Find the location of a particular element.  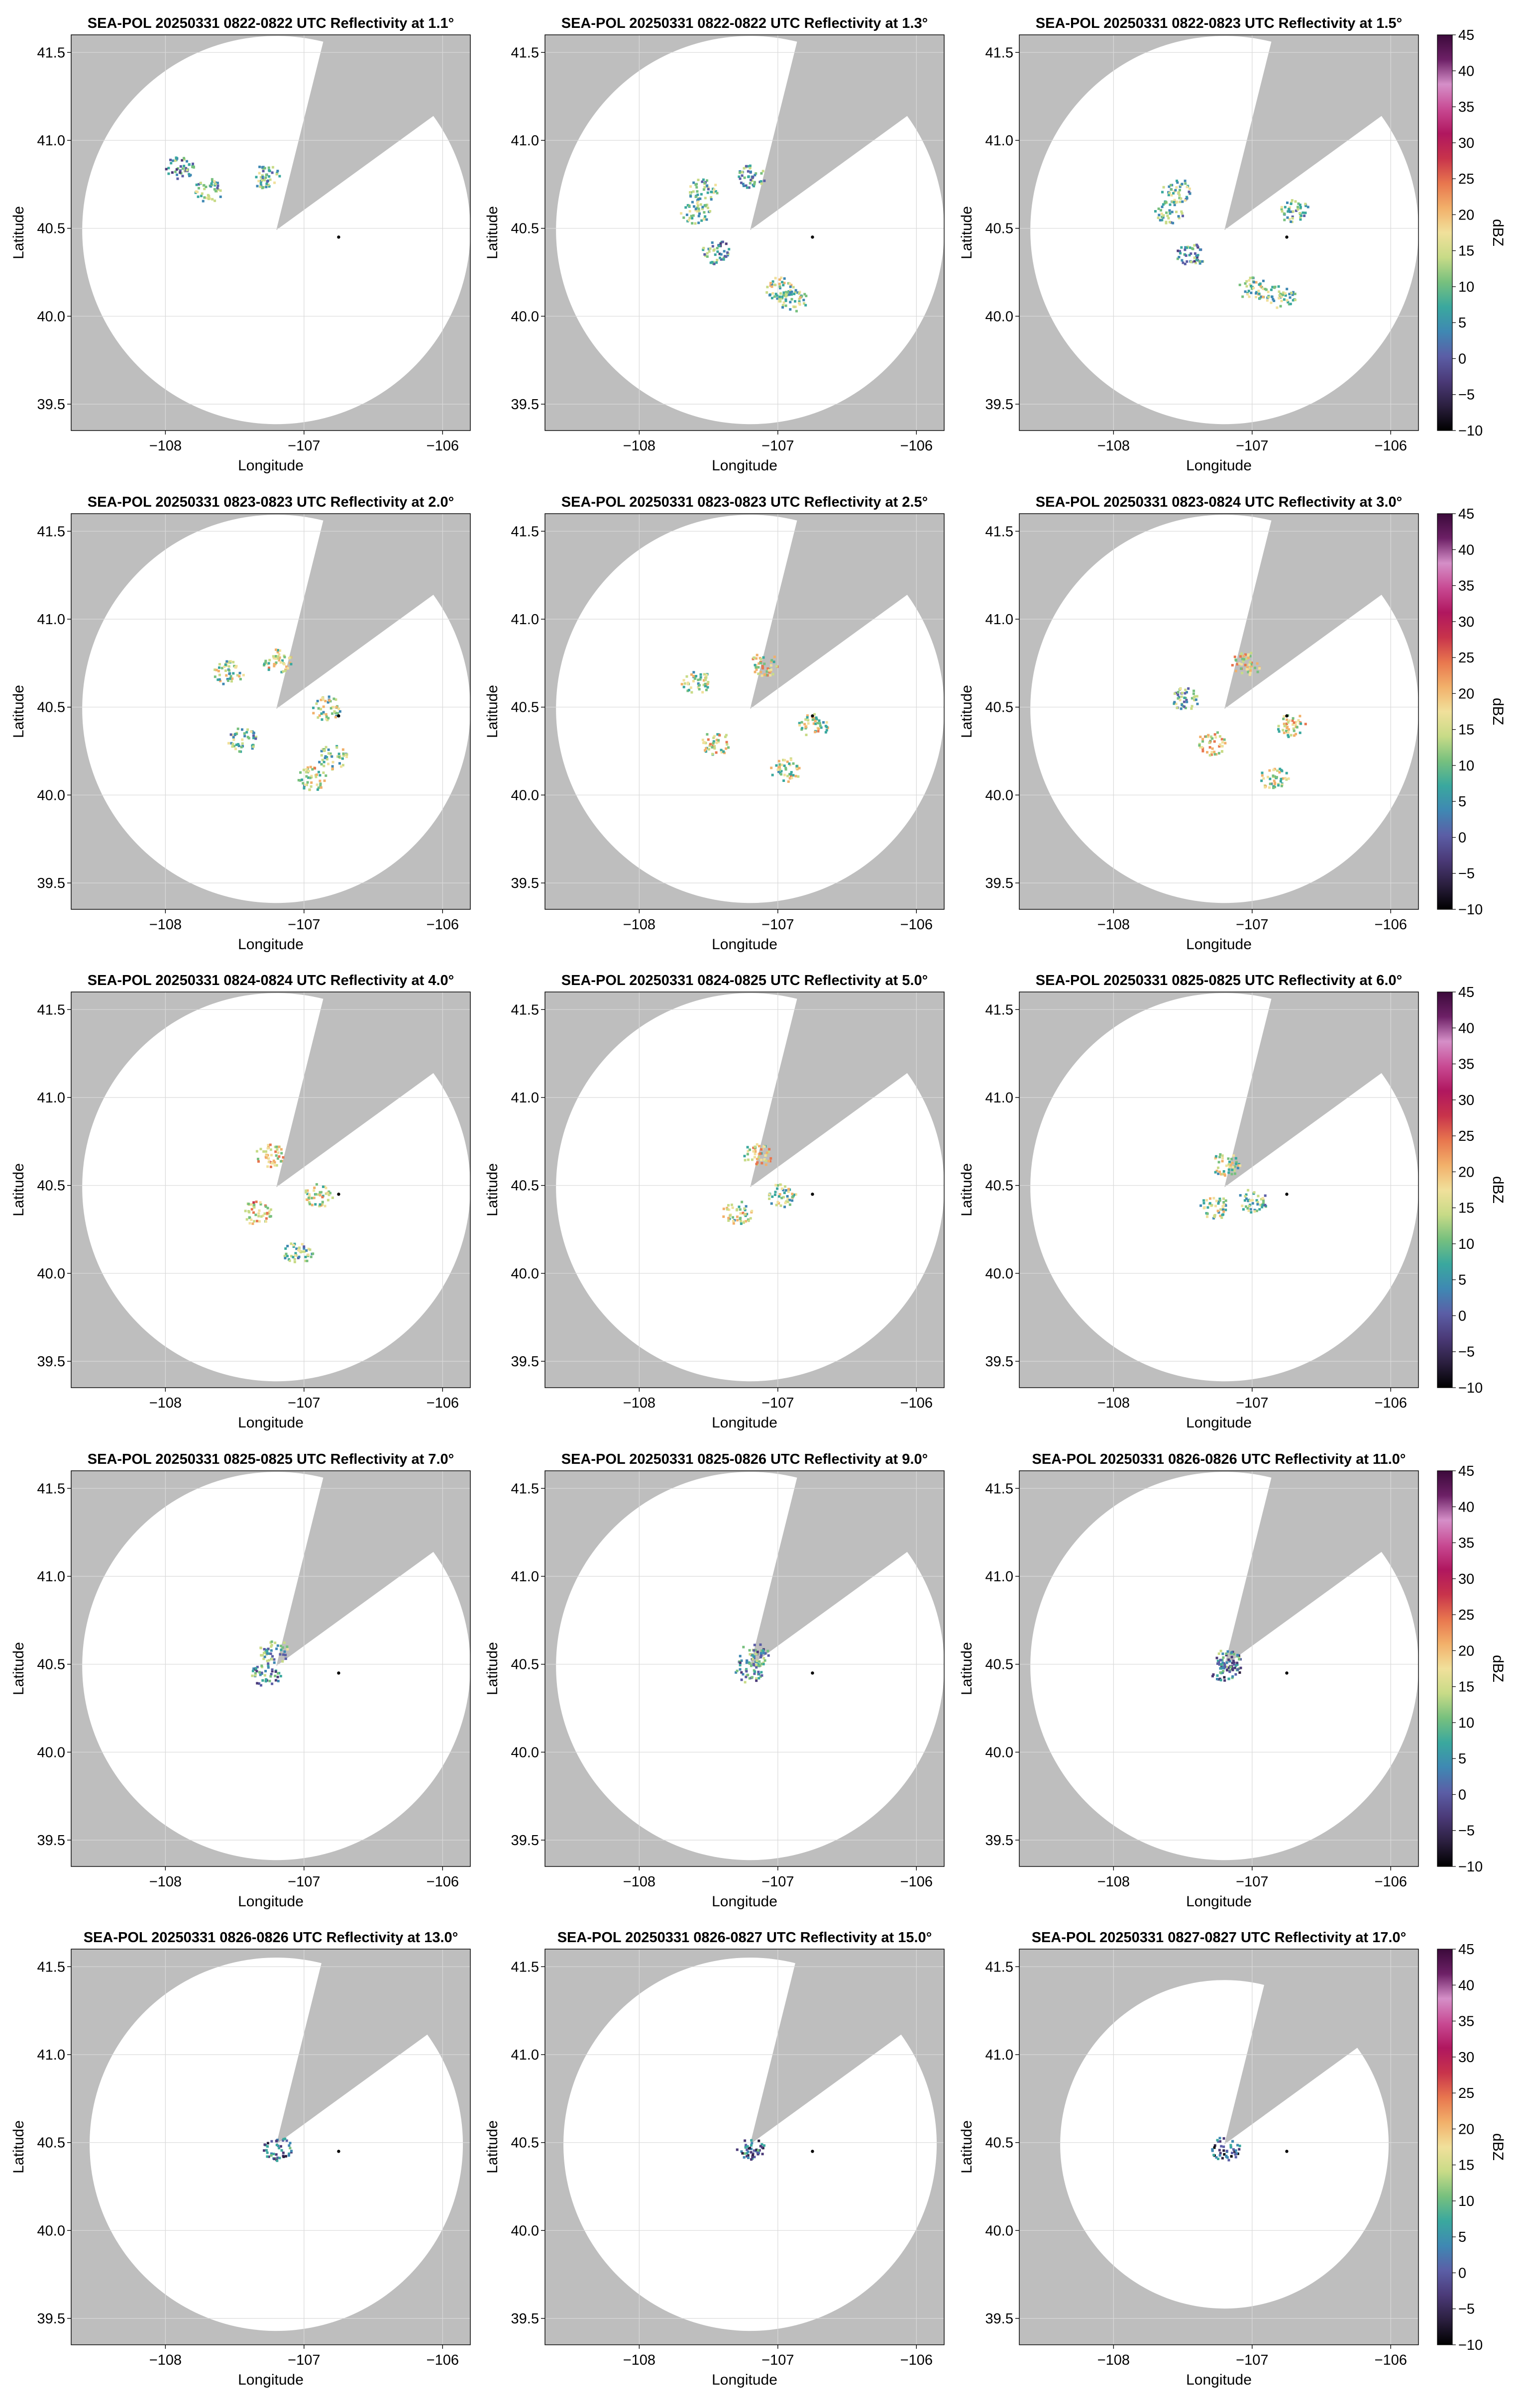

colorbar-tick-label: 0 is located at coordinates (1462, 1795).